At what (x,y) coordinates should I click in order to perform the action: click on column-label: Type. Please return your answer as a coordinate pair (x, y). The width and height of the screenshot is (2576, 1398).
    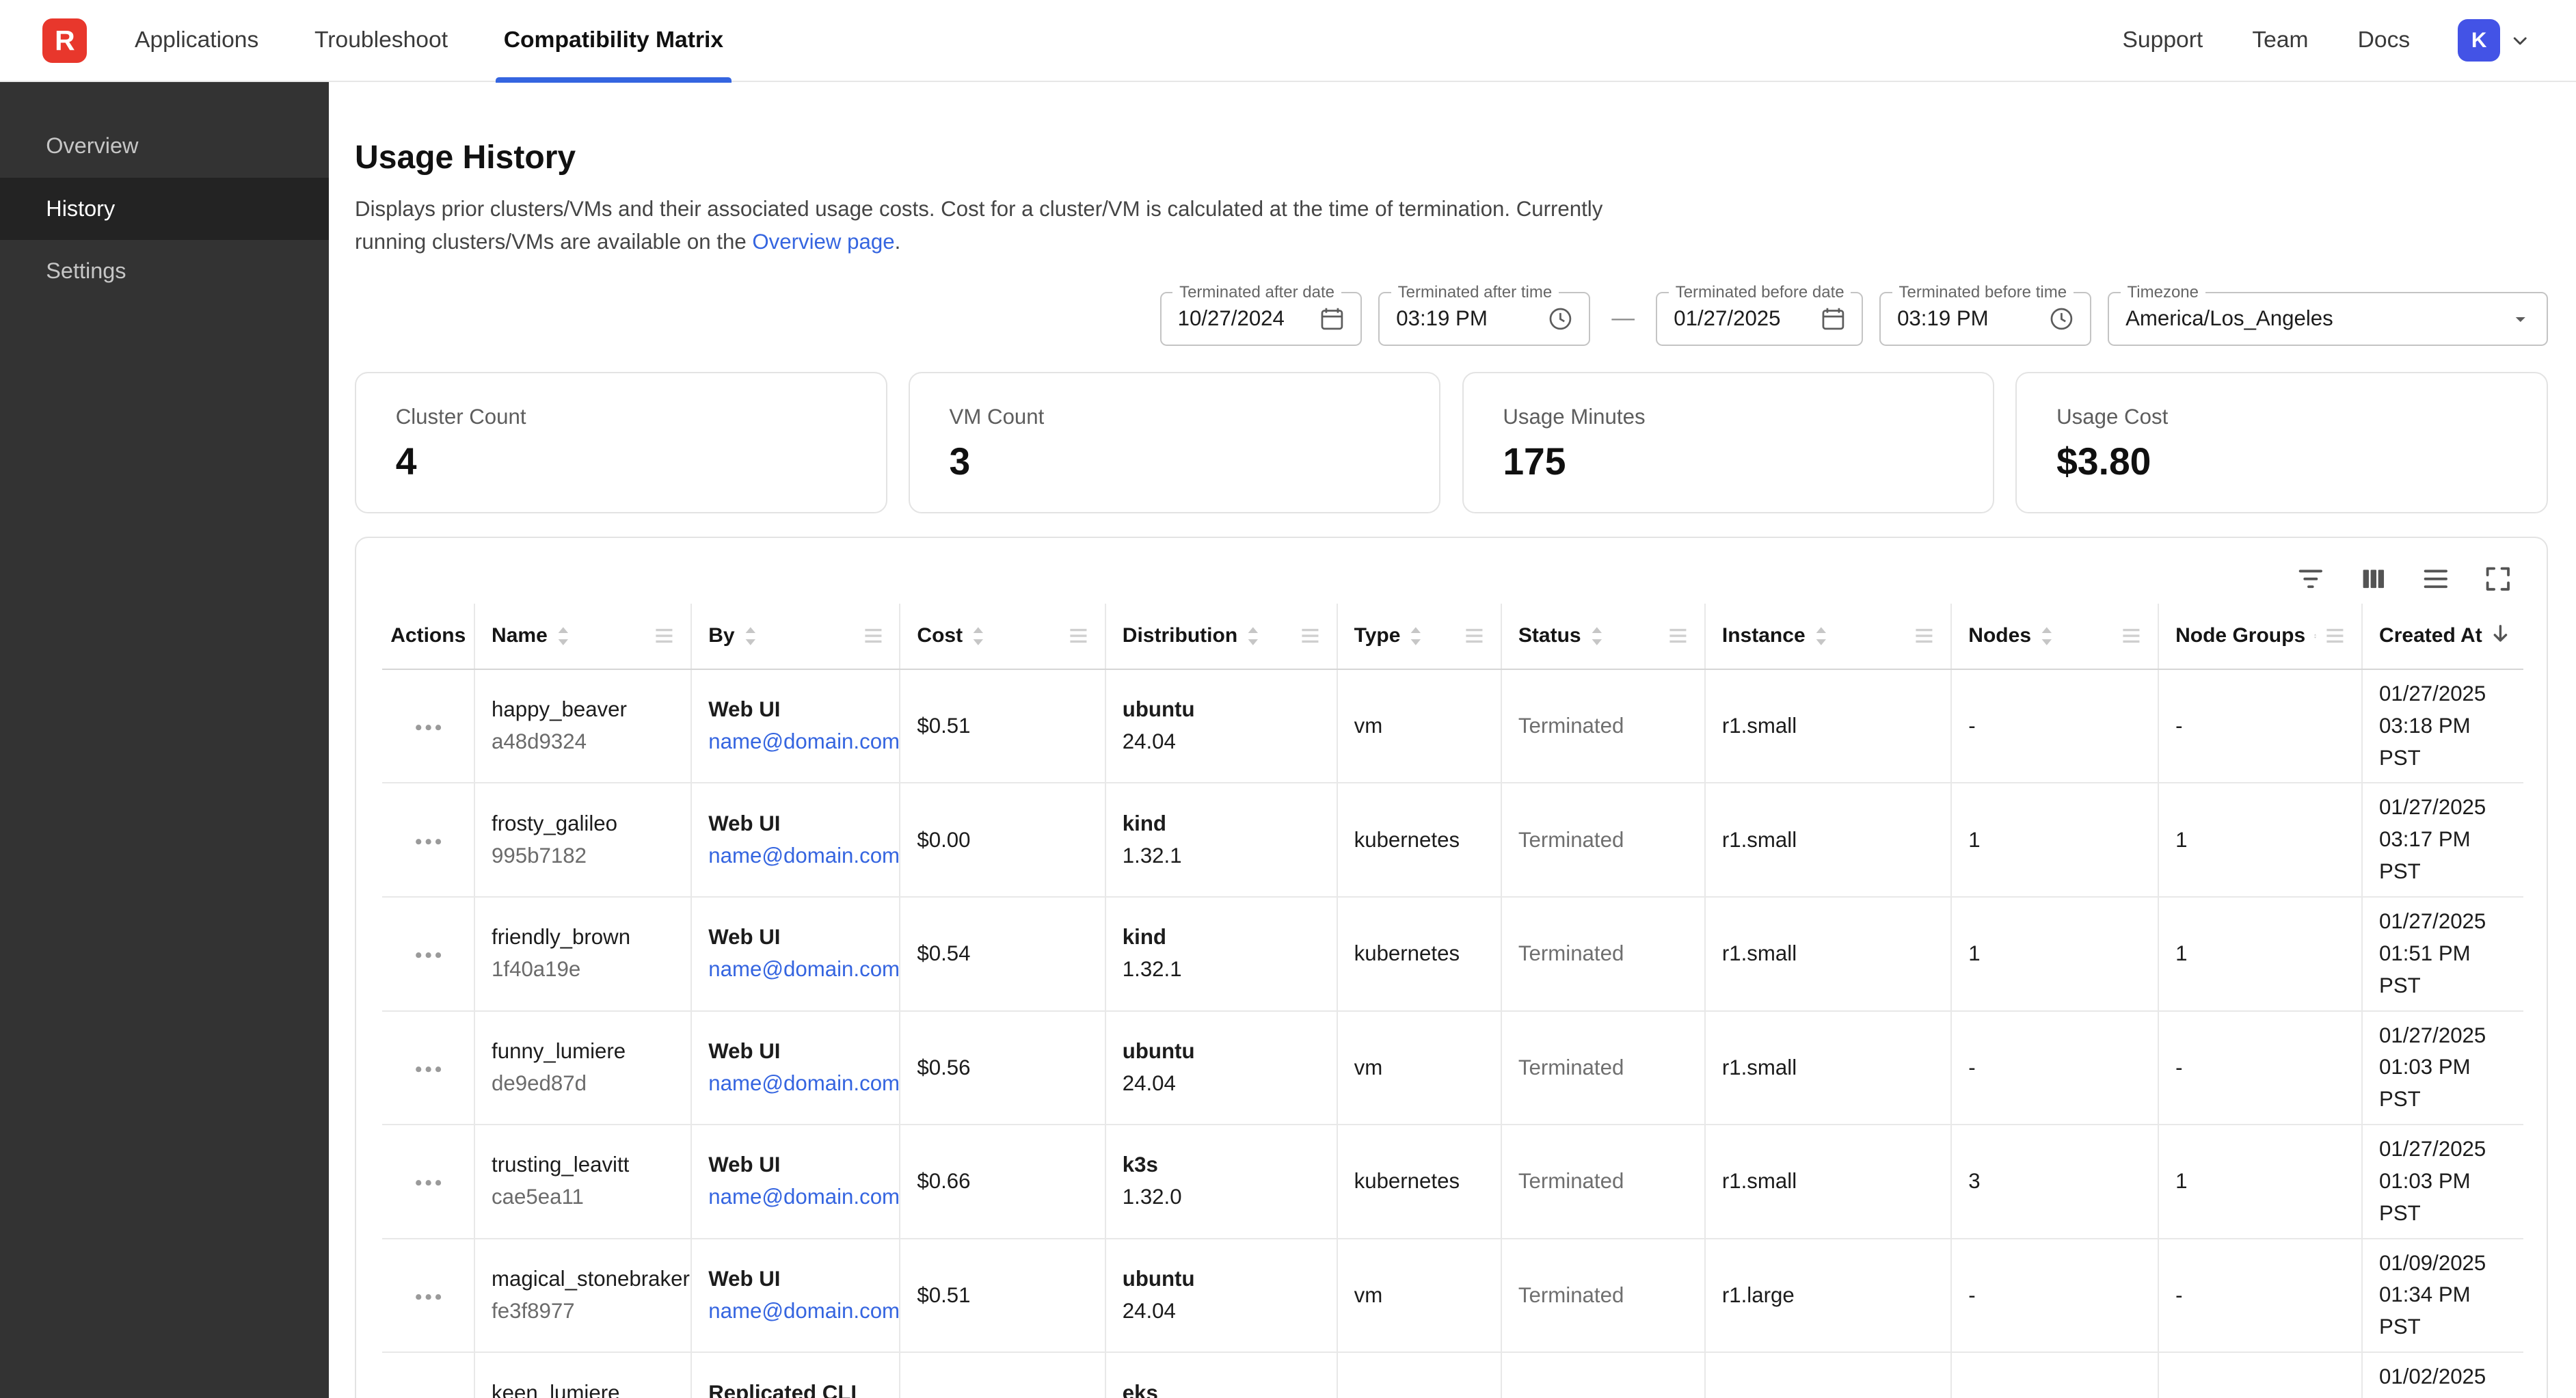
    Looking at the image, I should click on (1377, 635).